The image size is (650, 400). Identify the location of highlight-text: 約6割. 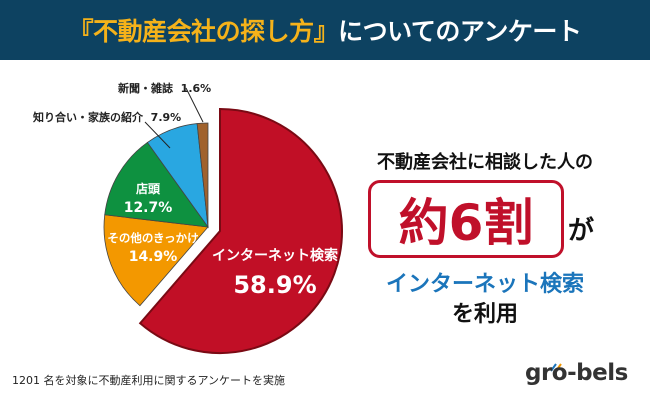
(466, 223).